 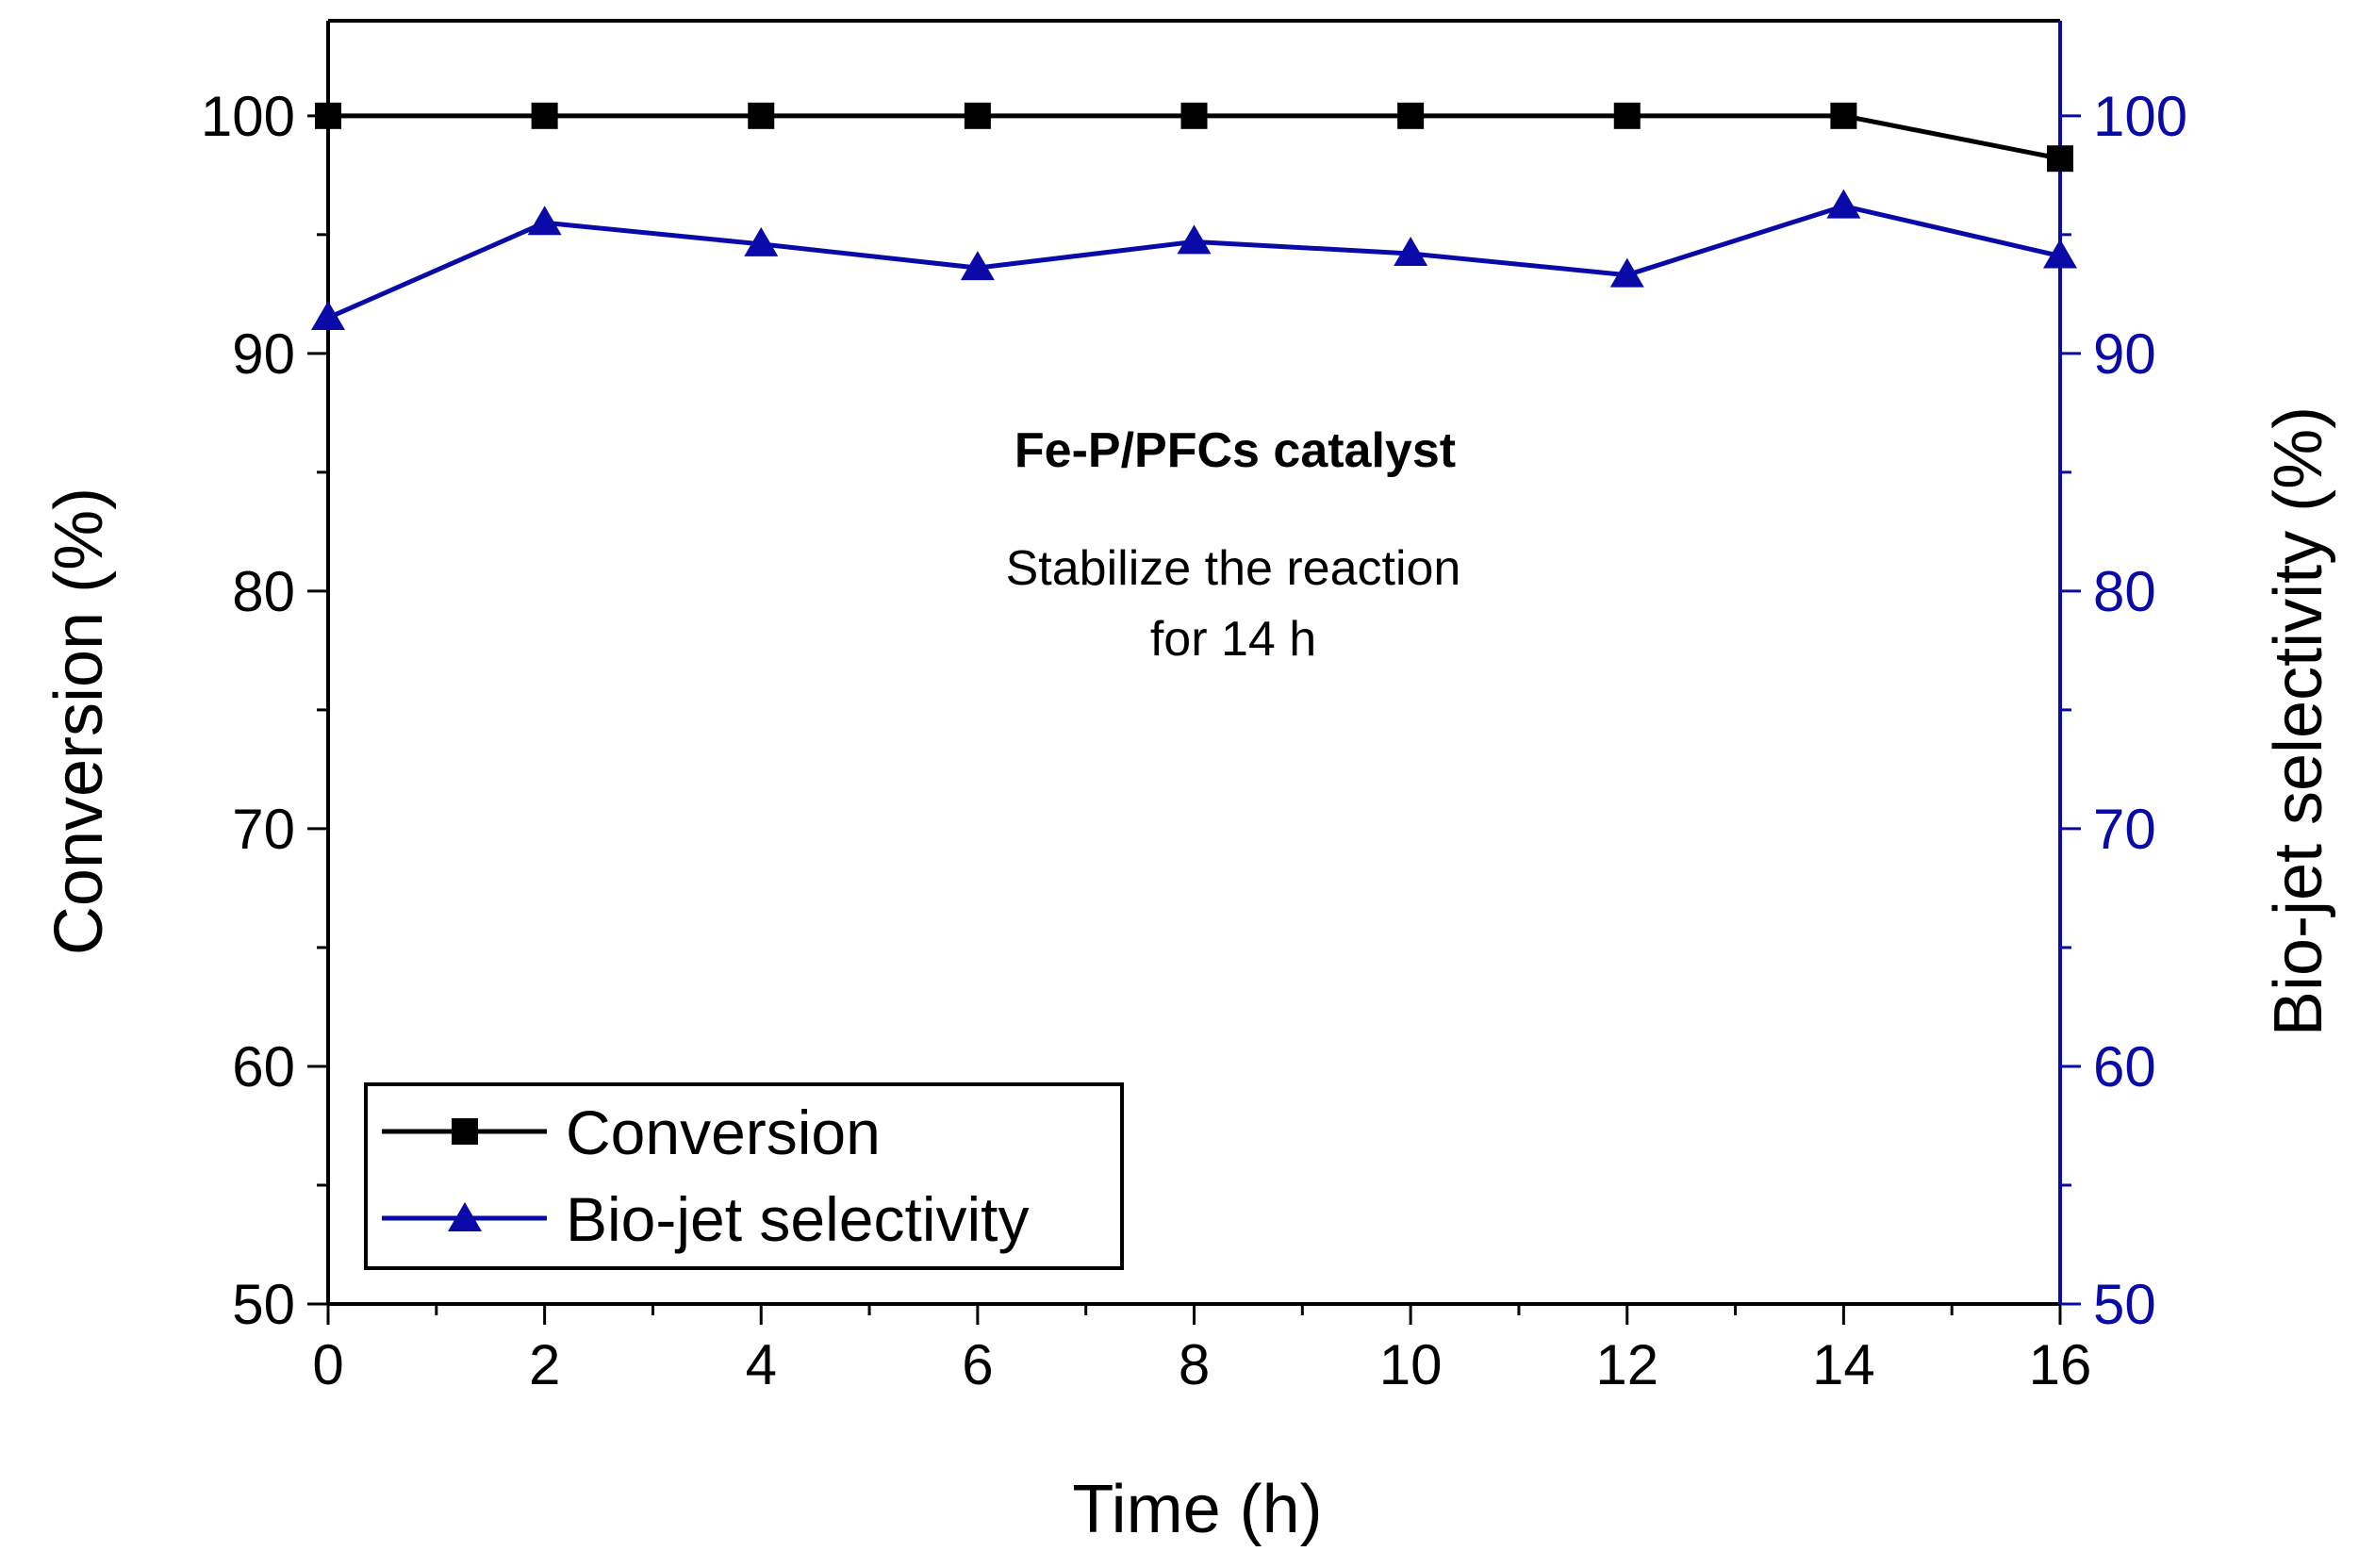 I want to click on x-tick-label: 16, so click(x=2060, y=1364).